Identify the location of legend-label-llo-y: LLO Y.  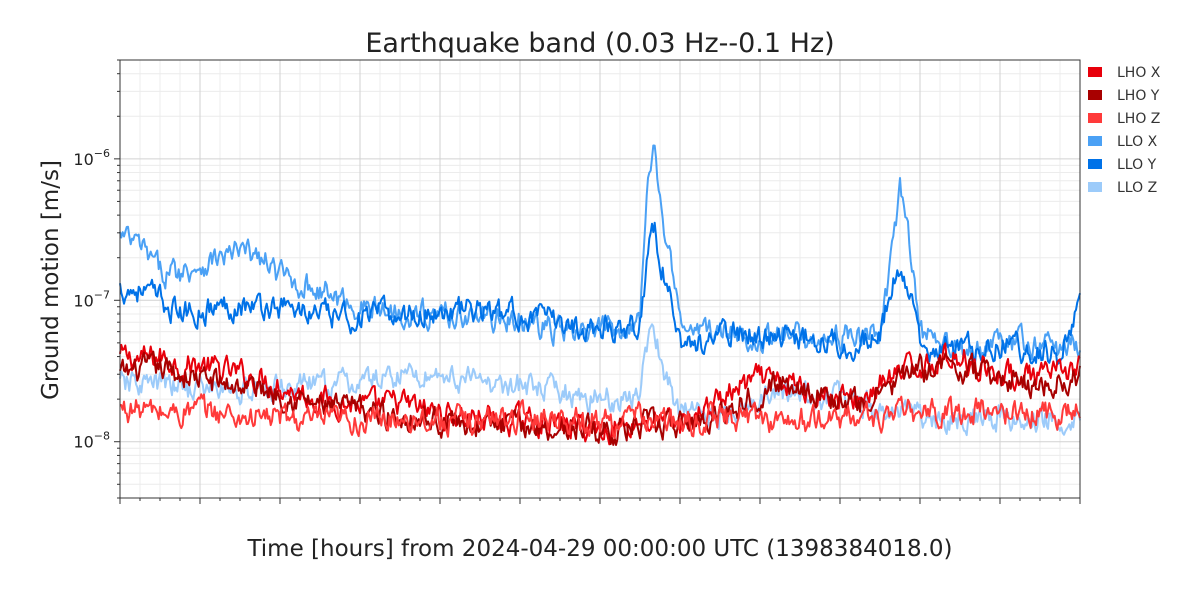
(1137, 165).